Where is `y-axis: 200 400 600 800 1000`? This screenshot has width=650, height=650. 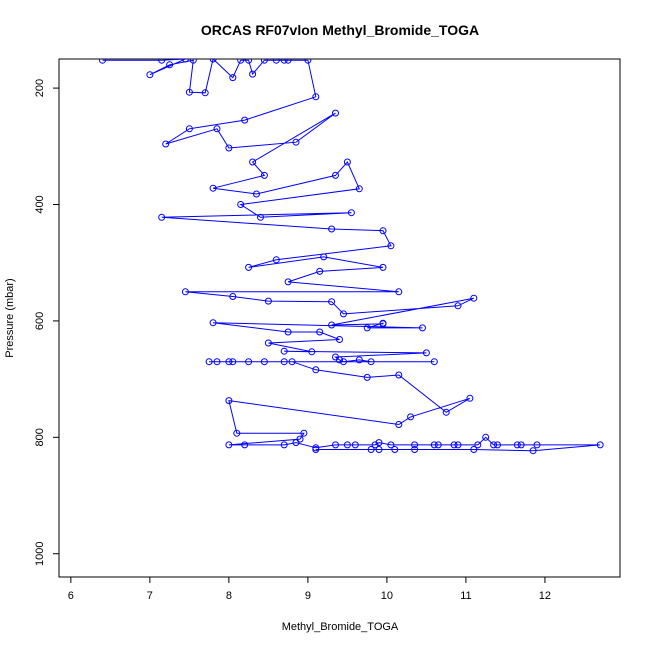
y-axis: 200 400 600 800 1000 is located at coordinates (46, 322).